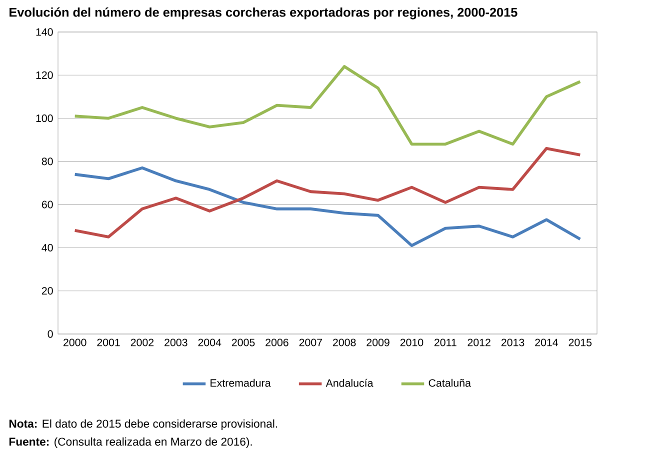 Image resolution: width=649 pixels, height=464 pixels. What do you see at coordinates (350, 382) in the screenshot?
I see `legend-label: Andalucía` at bounding box center [350, 382].